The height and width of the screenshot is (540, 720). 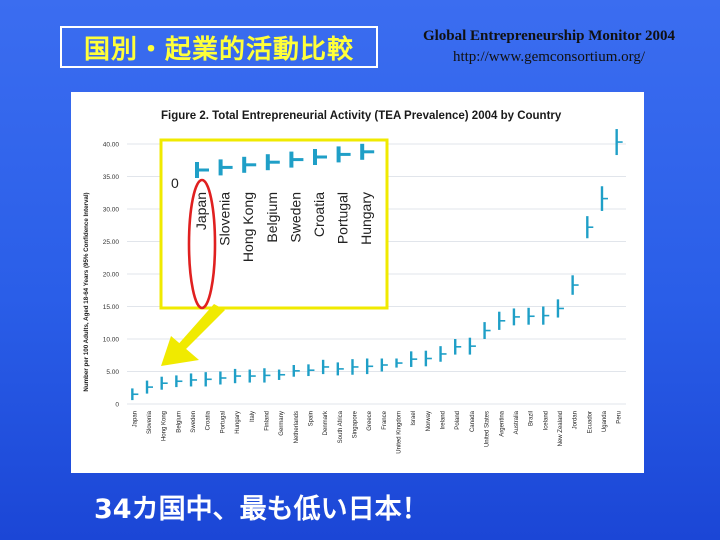 I want to click on x-tick-label: Iceland, so click(x=546, y=420).